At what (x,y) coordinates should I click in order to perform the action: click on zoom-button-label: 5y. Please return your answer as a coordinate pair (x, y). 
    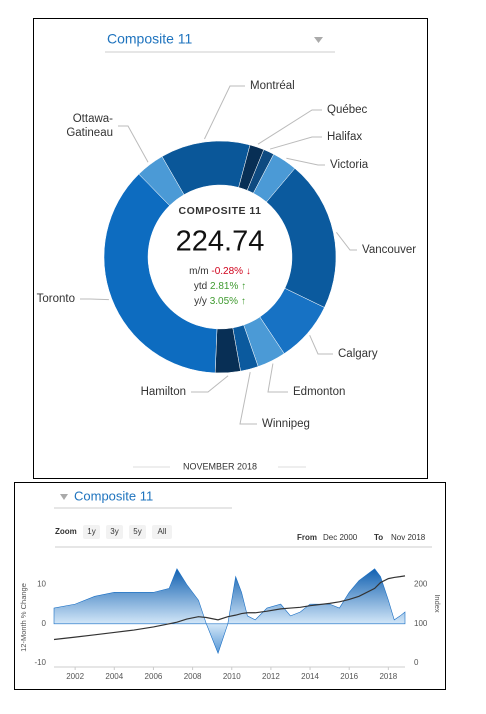
    Looking at the image, I should click on (137, 531).